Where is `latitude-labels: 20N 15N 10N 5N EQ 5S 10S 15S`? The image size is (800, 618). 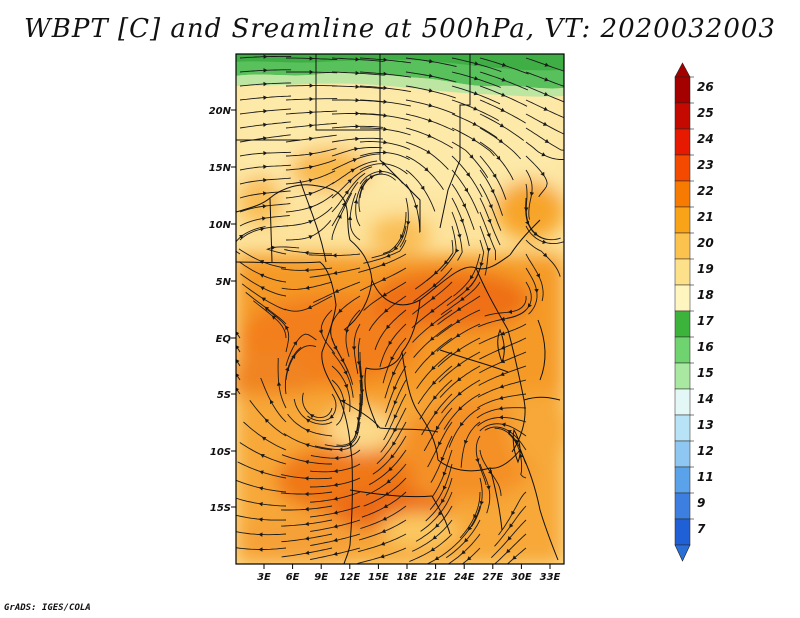
latitude-labels: 20N 15N 10N 5N EQ 5S 10S 15S is located at coordinates (220, 310).